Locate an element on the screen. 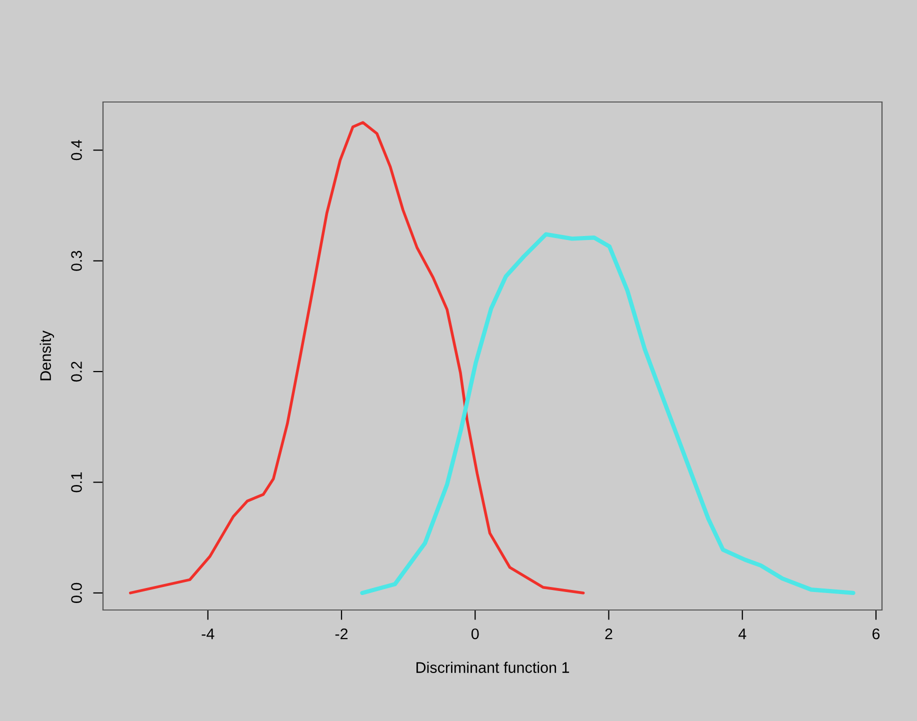 The height and width of the screenshot is (721, 917). y-tick-label: 0.4 is located at coordinates (76, 150).